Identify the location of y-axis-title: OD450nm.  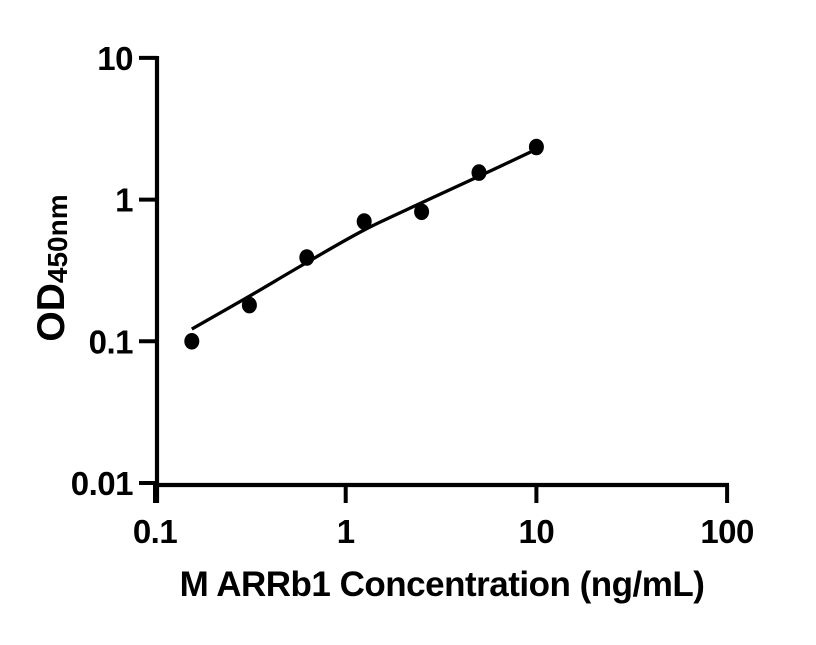
(51, 267).